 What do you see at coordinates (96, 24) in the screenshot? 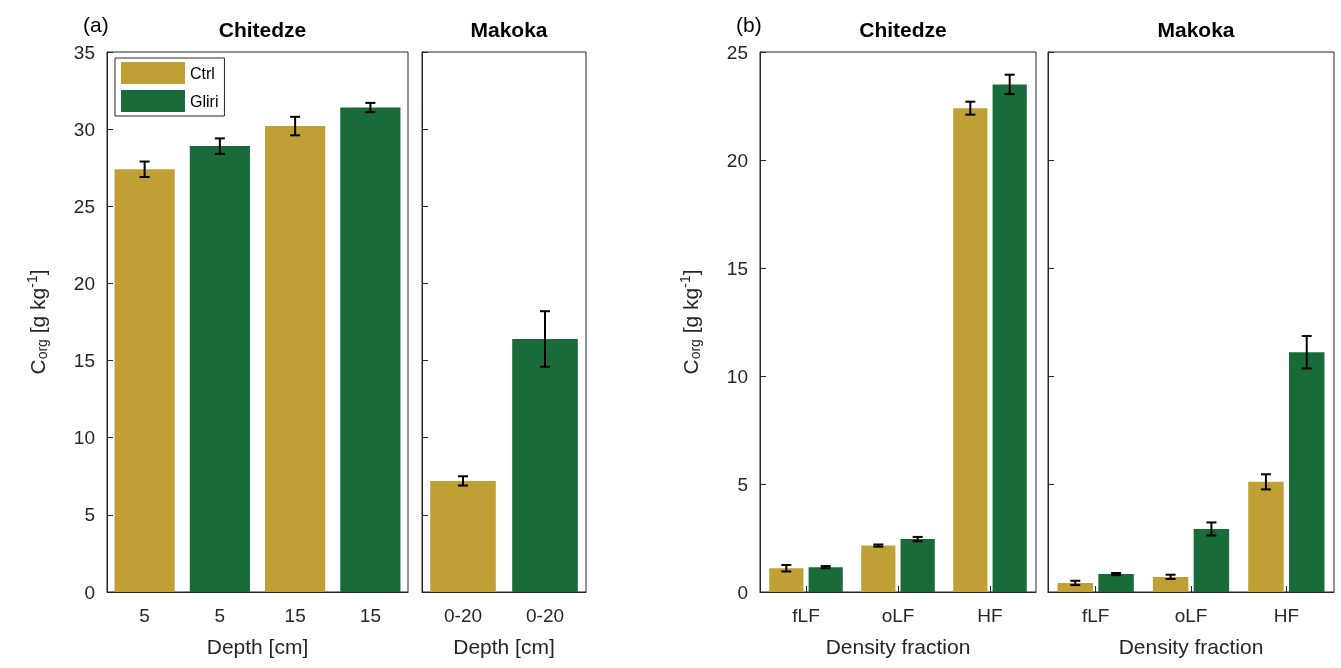
I see `text: (a)` at bounding box center [96, 24].